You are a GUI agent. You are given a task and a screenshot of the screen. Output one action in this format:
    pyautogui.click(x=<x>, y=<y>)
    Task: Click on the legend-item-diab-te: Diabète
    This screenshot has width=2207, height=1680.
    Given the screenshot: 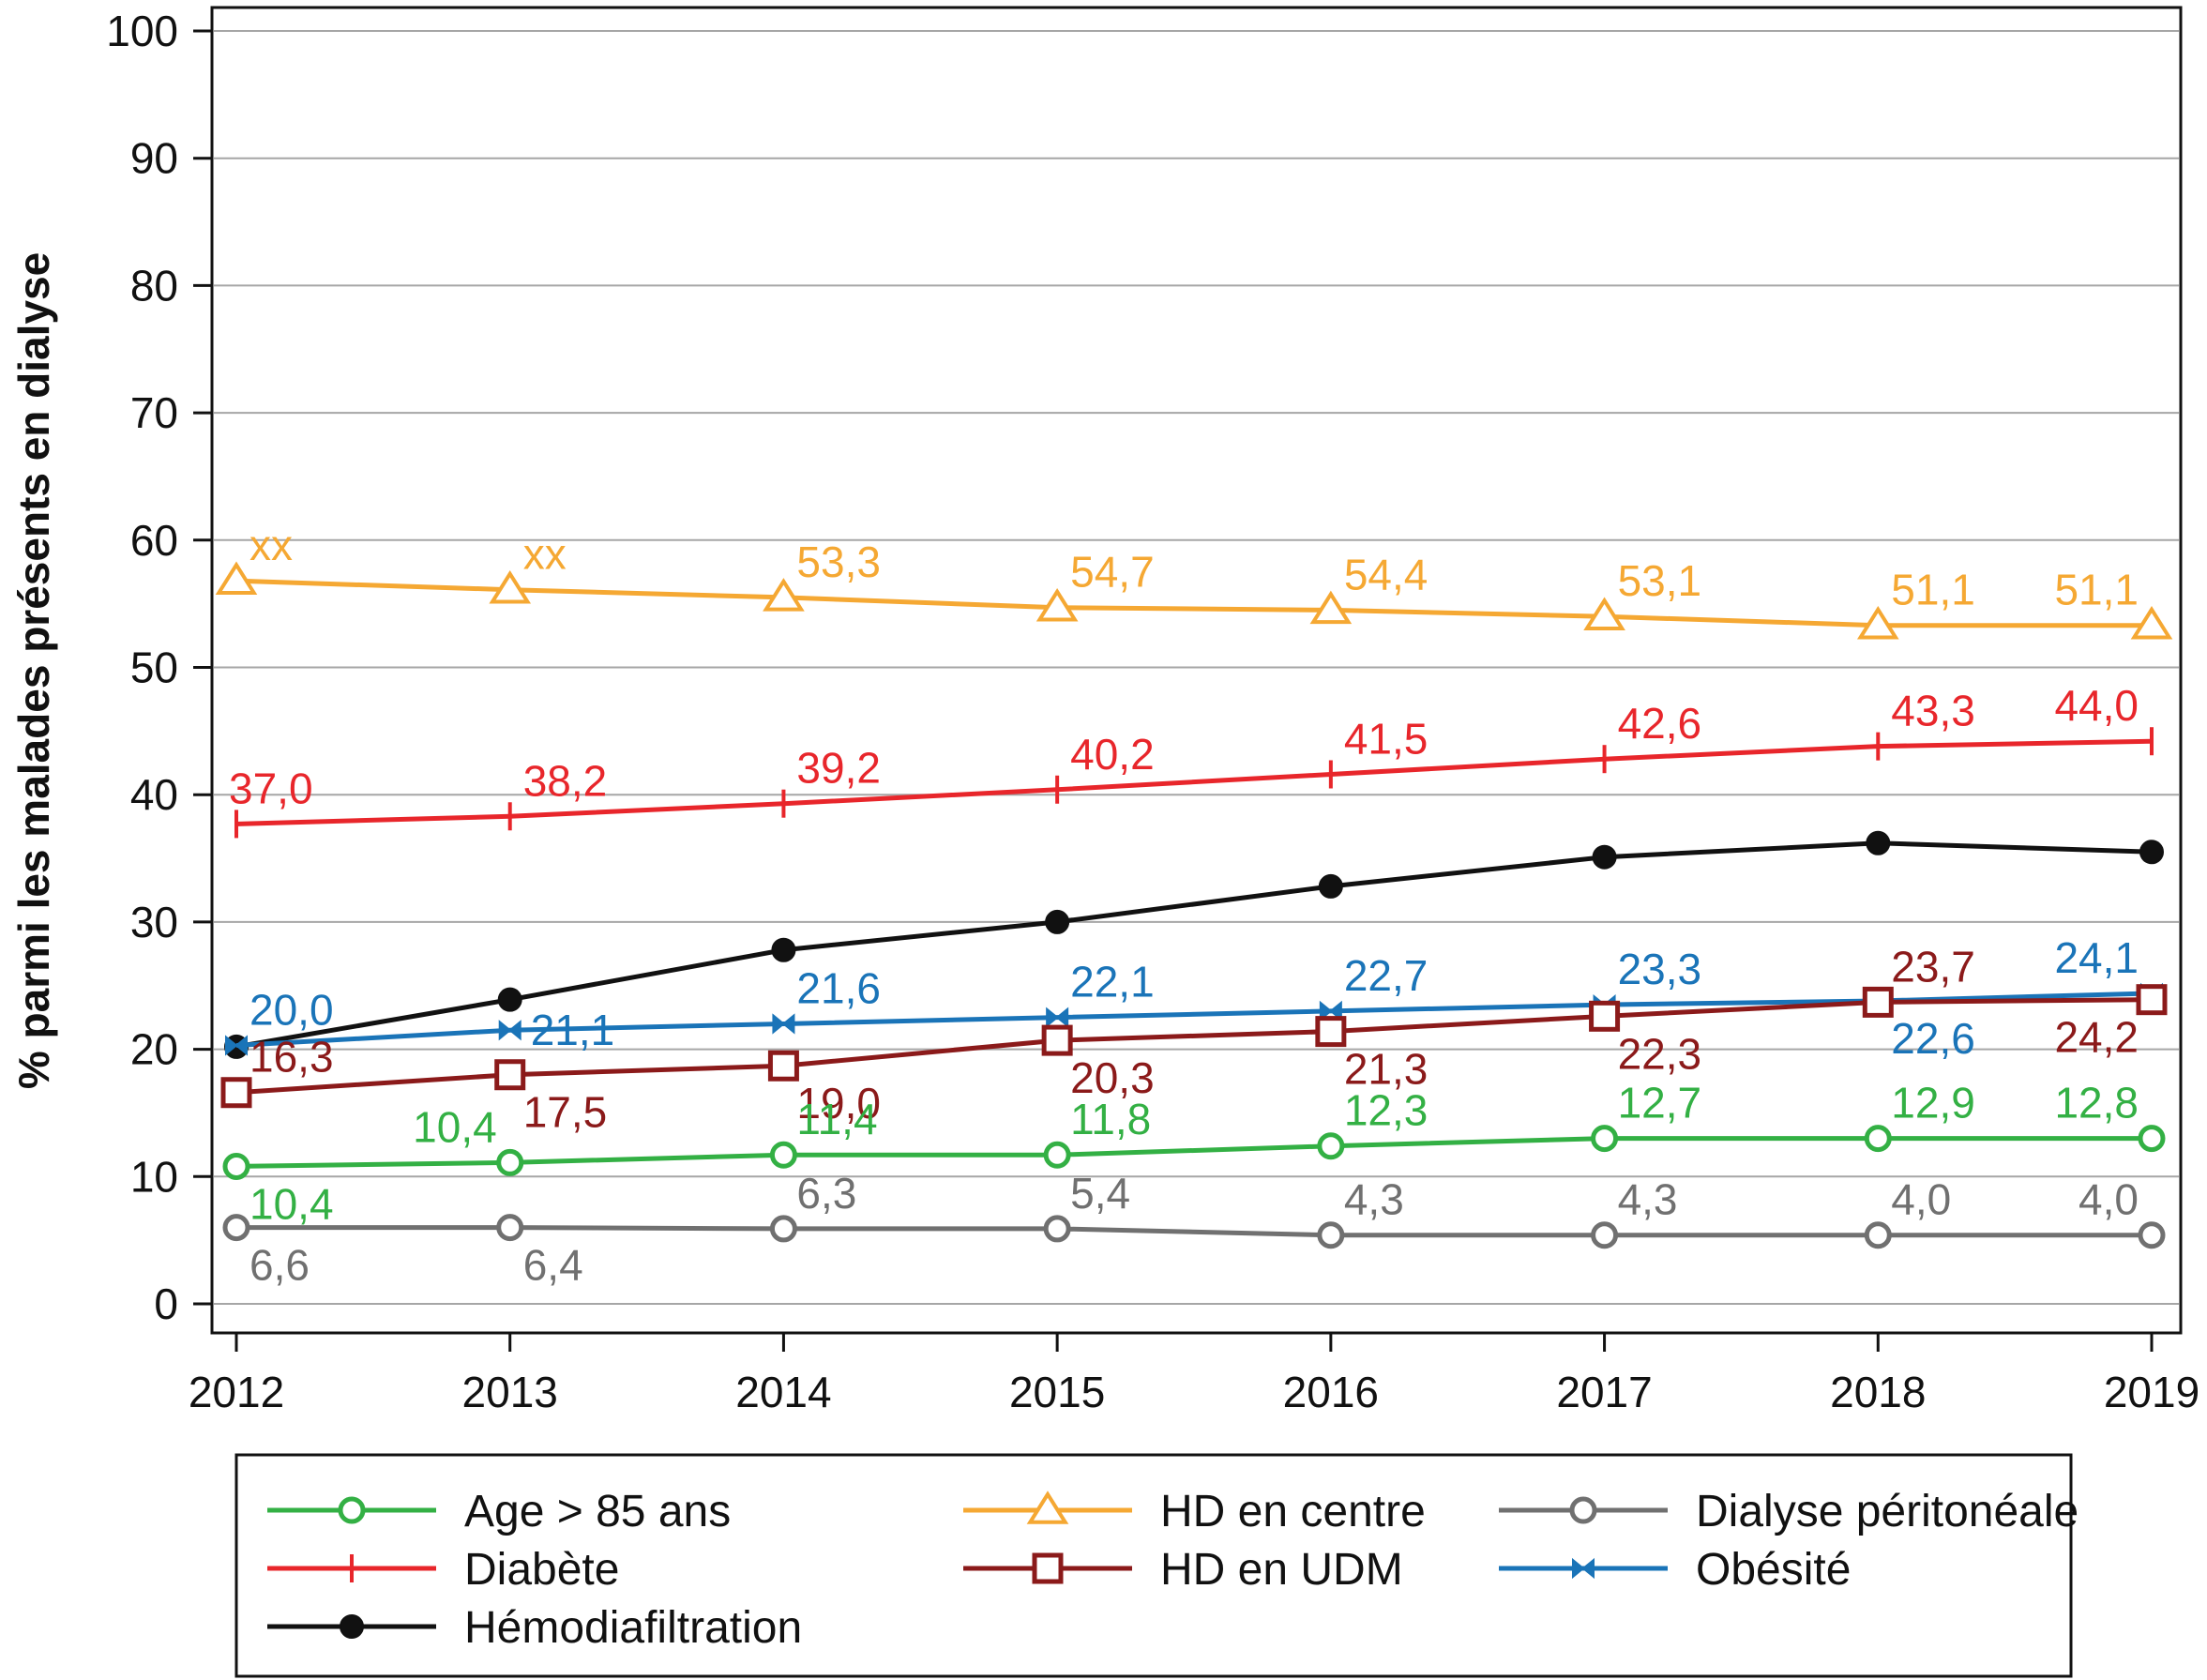 What is the action you would take?
    pyautogui.click(x=443, y=1570)
    